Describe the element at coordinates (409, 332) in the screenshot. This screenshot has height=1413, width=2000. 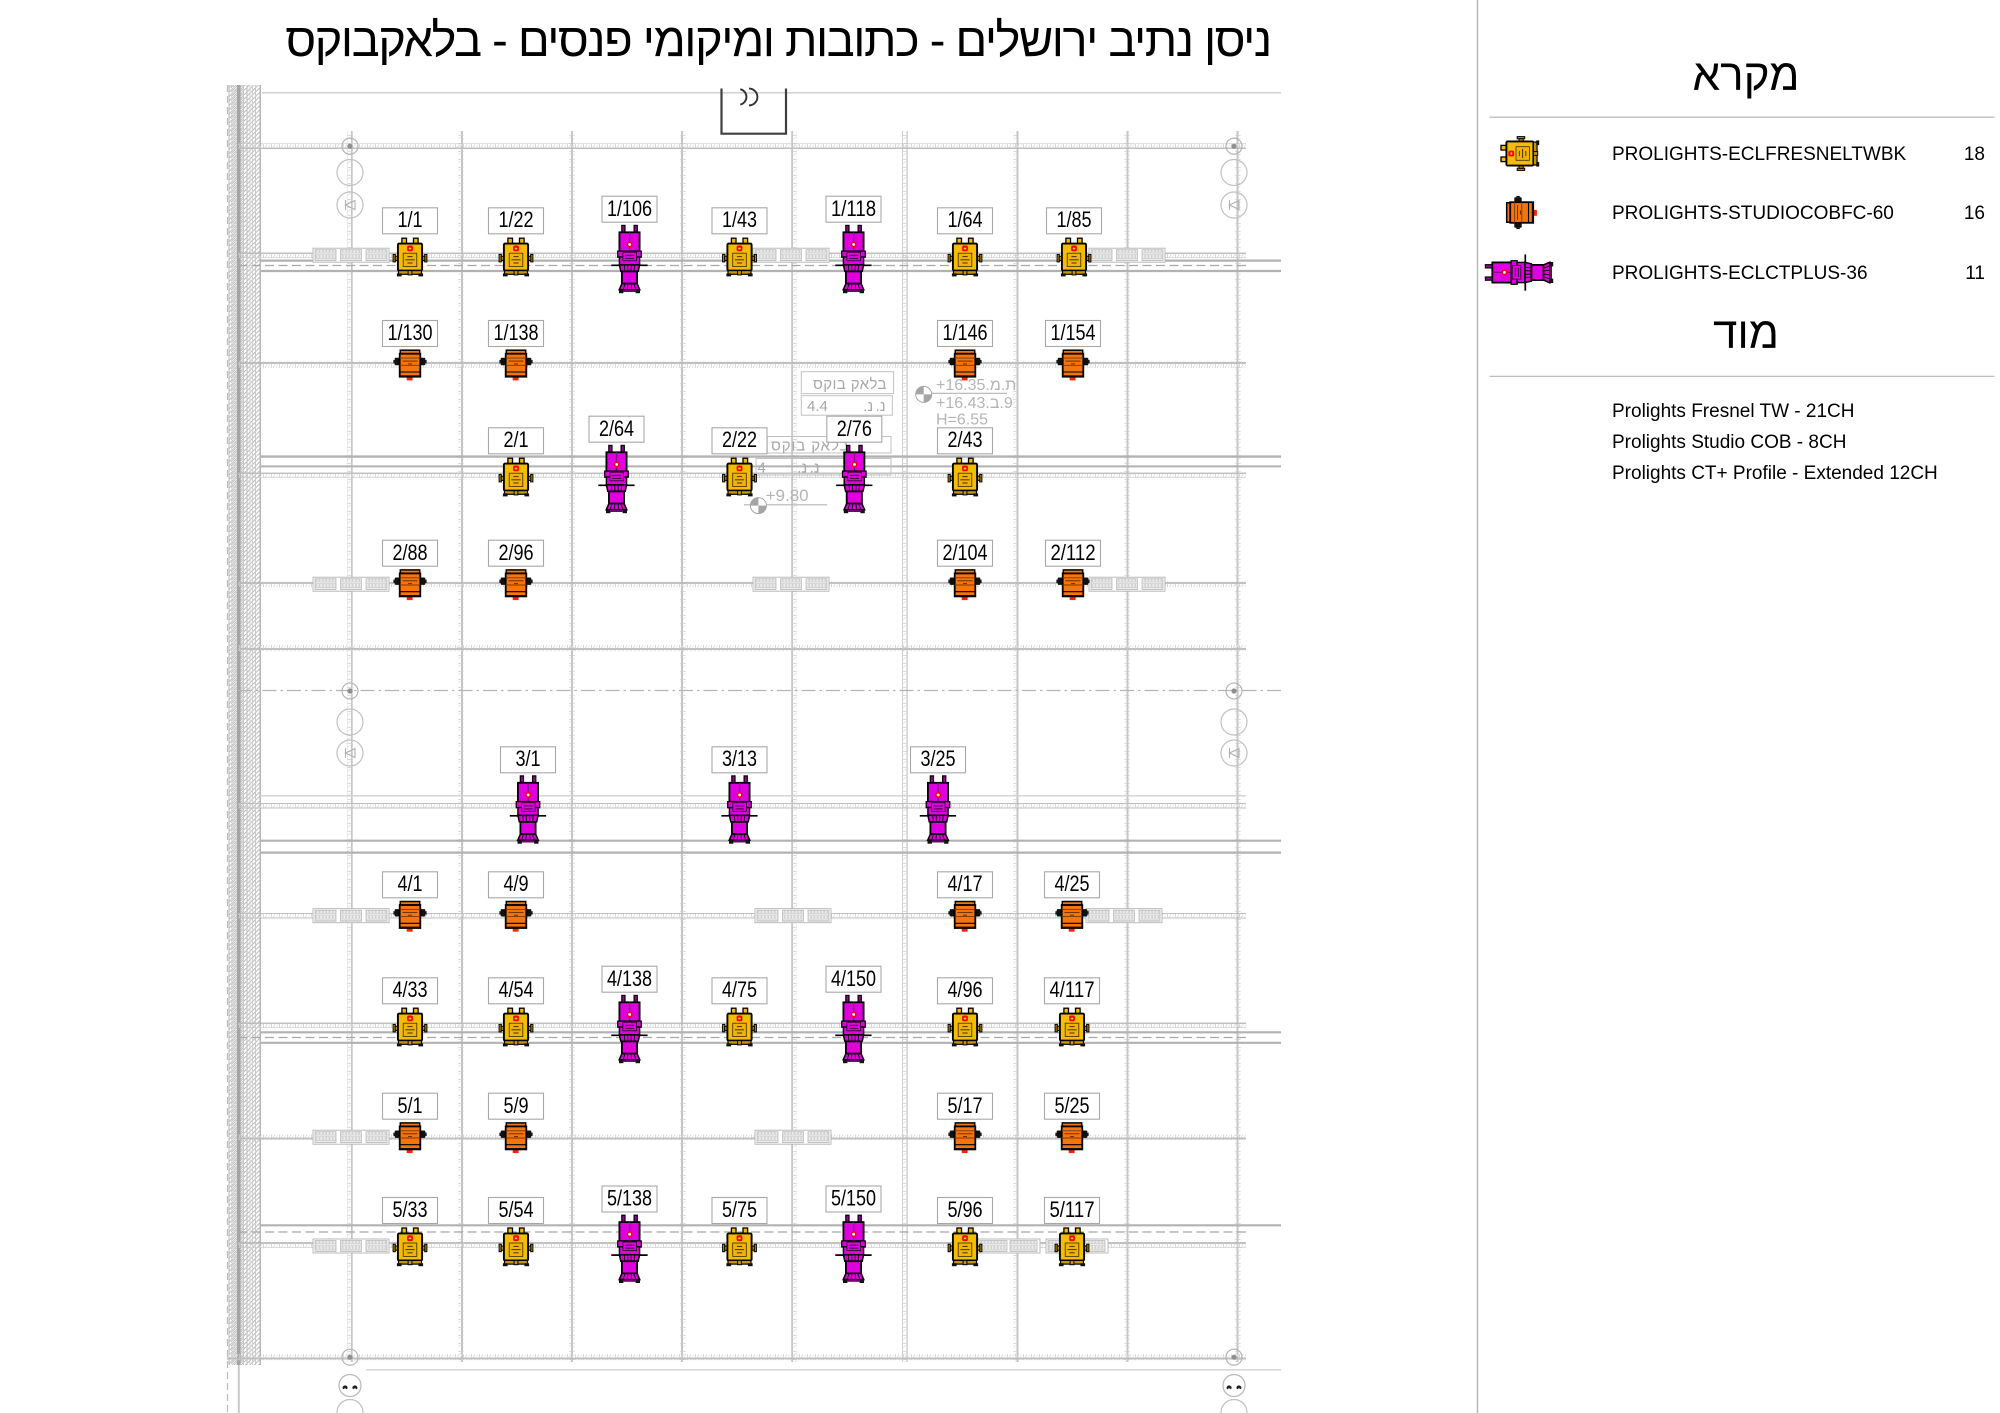
I see `svg-text: 1/130` at that location.